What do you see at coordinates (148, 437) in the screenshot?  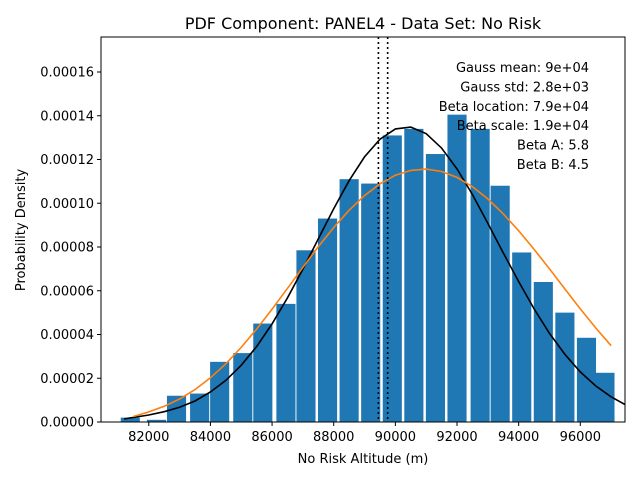 I see `x-tick-label: 82000` at bounding box center [148, 437].